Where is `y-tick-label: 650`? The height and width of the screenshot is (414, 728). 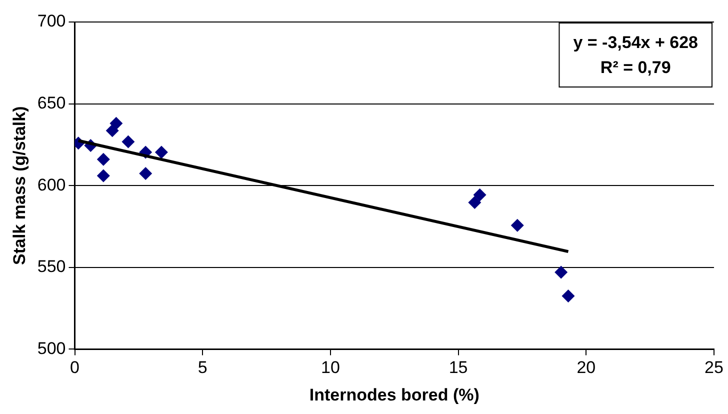 y-tick-label: 650 is located at coordinates (51, 102).